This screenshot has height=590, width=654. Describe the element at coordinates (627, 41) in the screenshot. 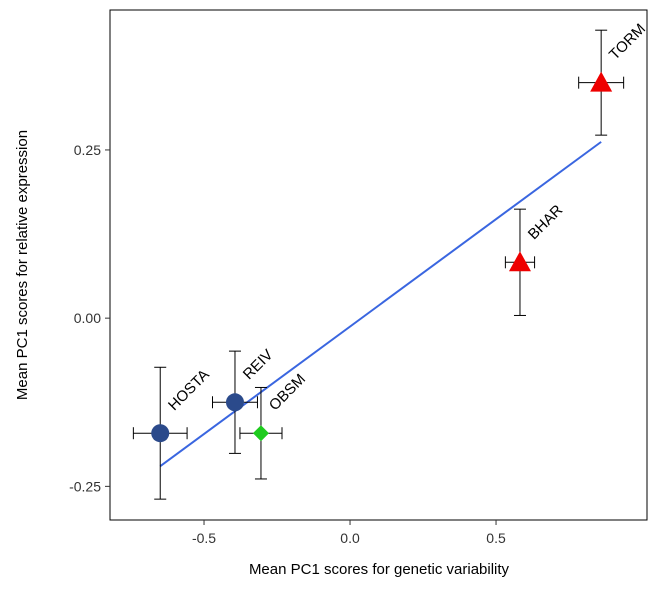

I see `point-label: TORM` at that location.